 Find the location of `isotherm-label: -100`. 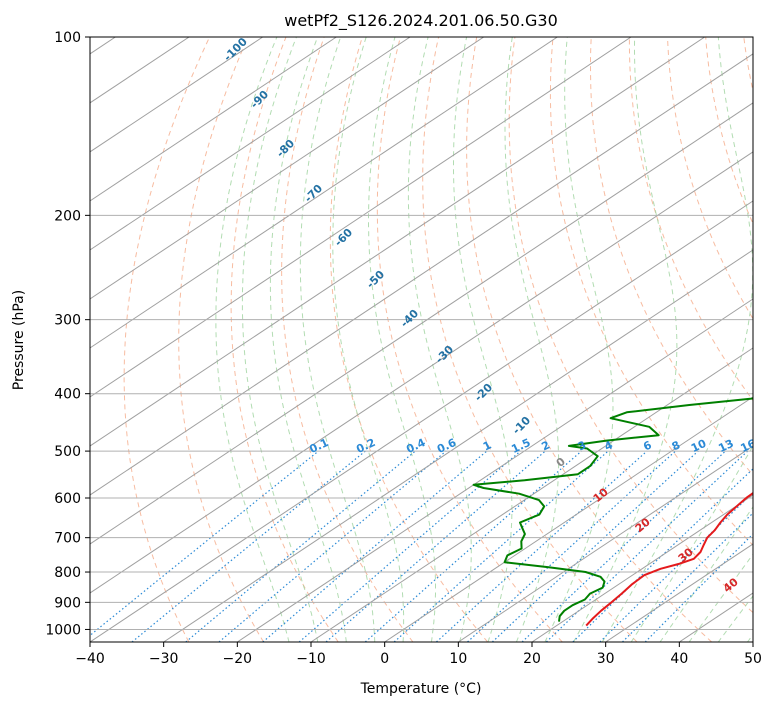

isotherm-label: -100 is located at coordinates (235, 49).